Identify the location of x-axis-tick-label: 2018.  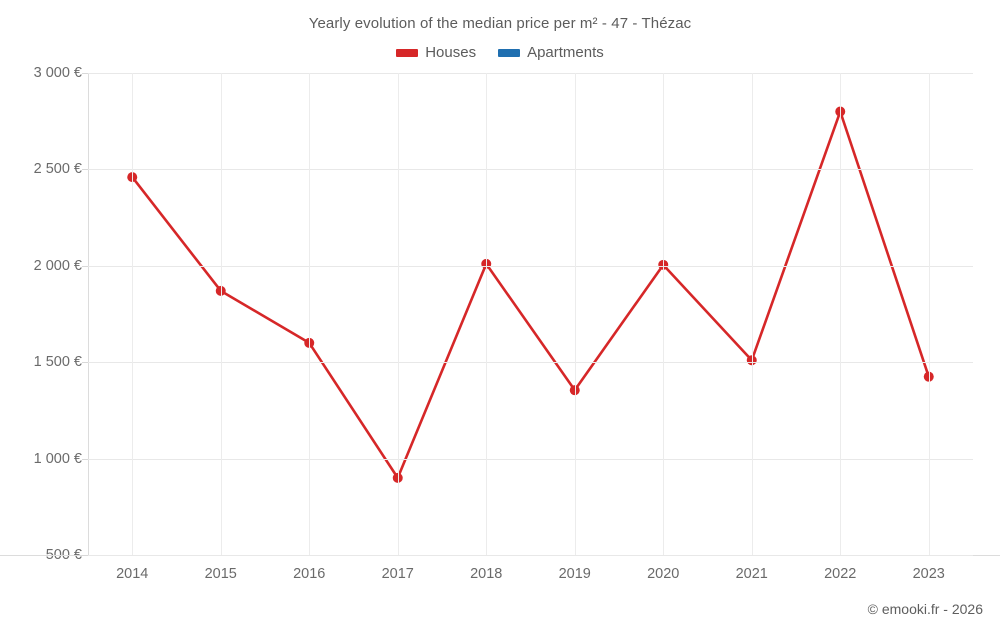
(486, 574).